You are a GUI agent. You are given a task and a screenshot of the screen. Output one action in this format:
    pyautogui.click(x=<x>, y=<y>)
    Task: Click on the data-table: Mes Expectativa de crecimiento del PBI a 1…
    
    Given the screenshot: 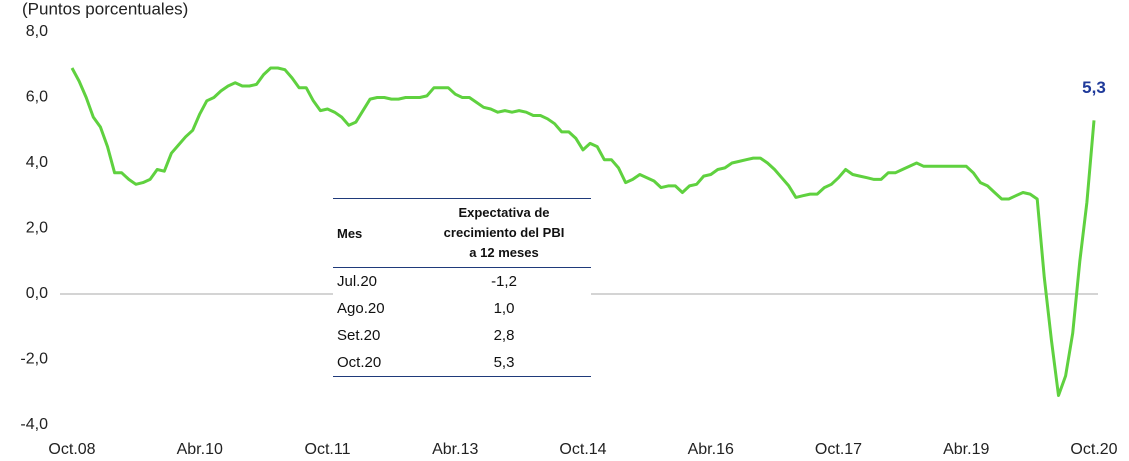 What is the action you would take?
    pyautogui.click(x=462, y=287)
    